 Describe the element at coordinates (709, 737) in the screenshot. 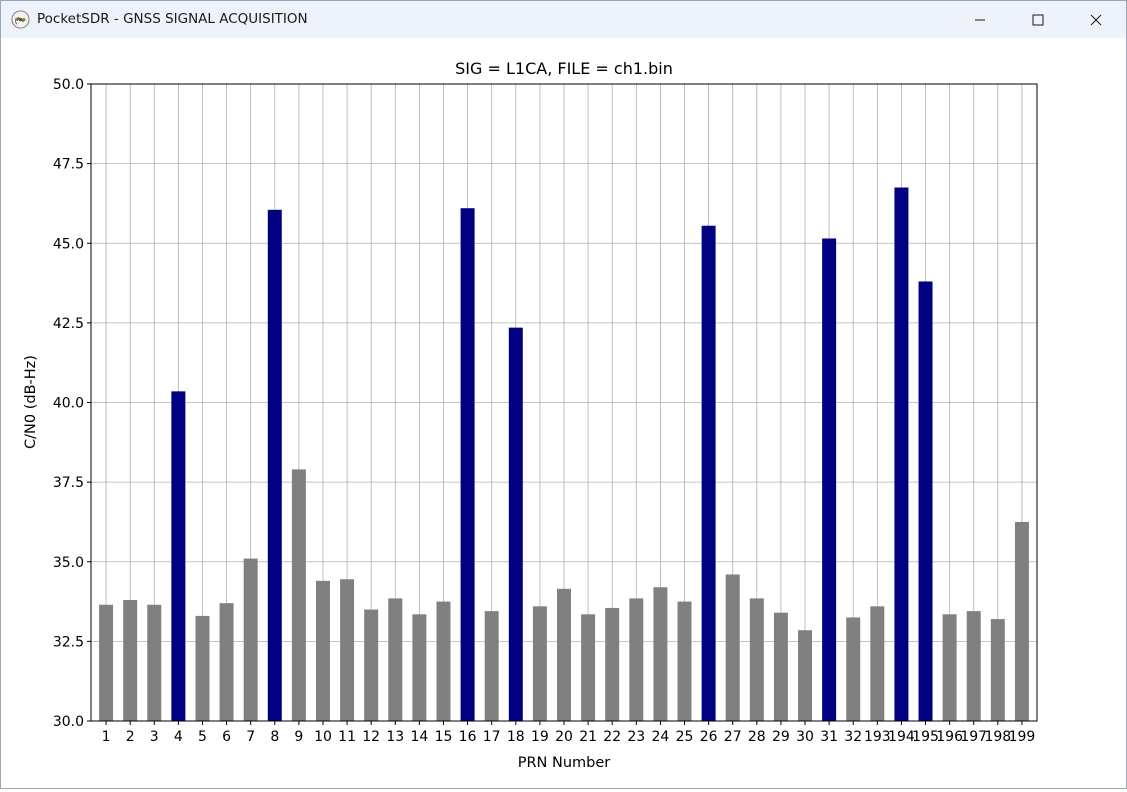

I see `x-tick-label: 26` at that location.